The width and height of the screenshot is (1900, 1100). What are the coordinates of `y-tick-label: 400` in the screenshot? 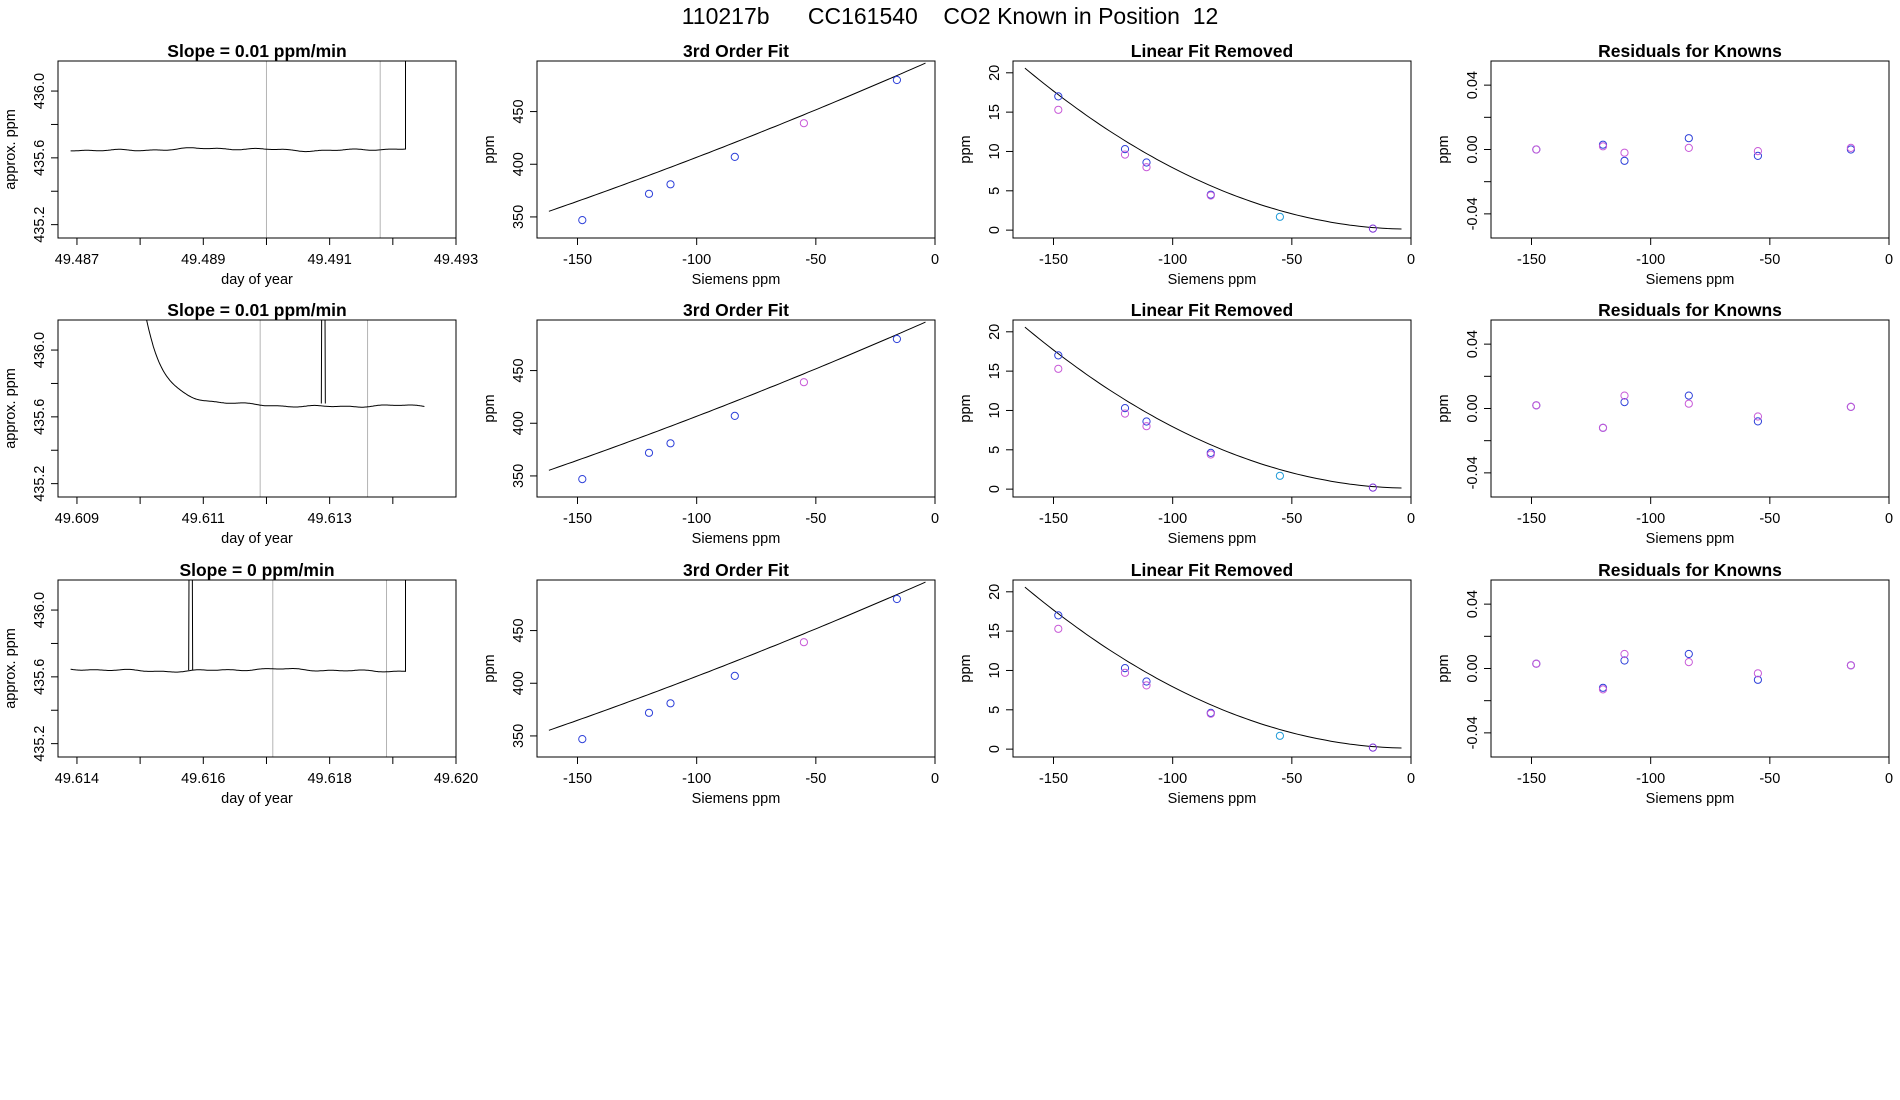 It's located at (519, 683).